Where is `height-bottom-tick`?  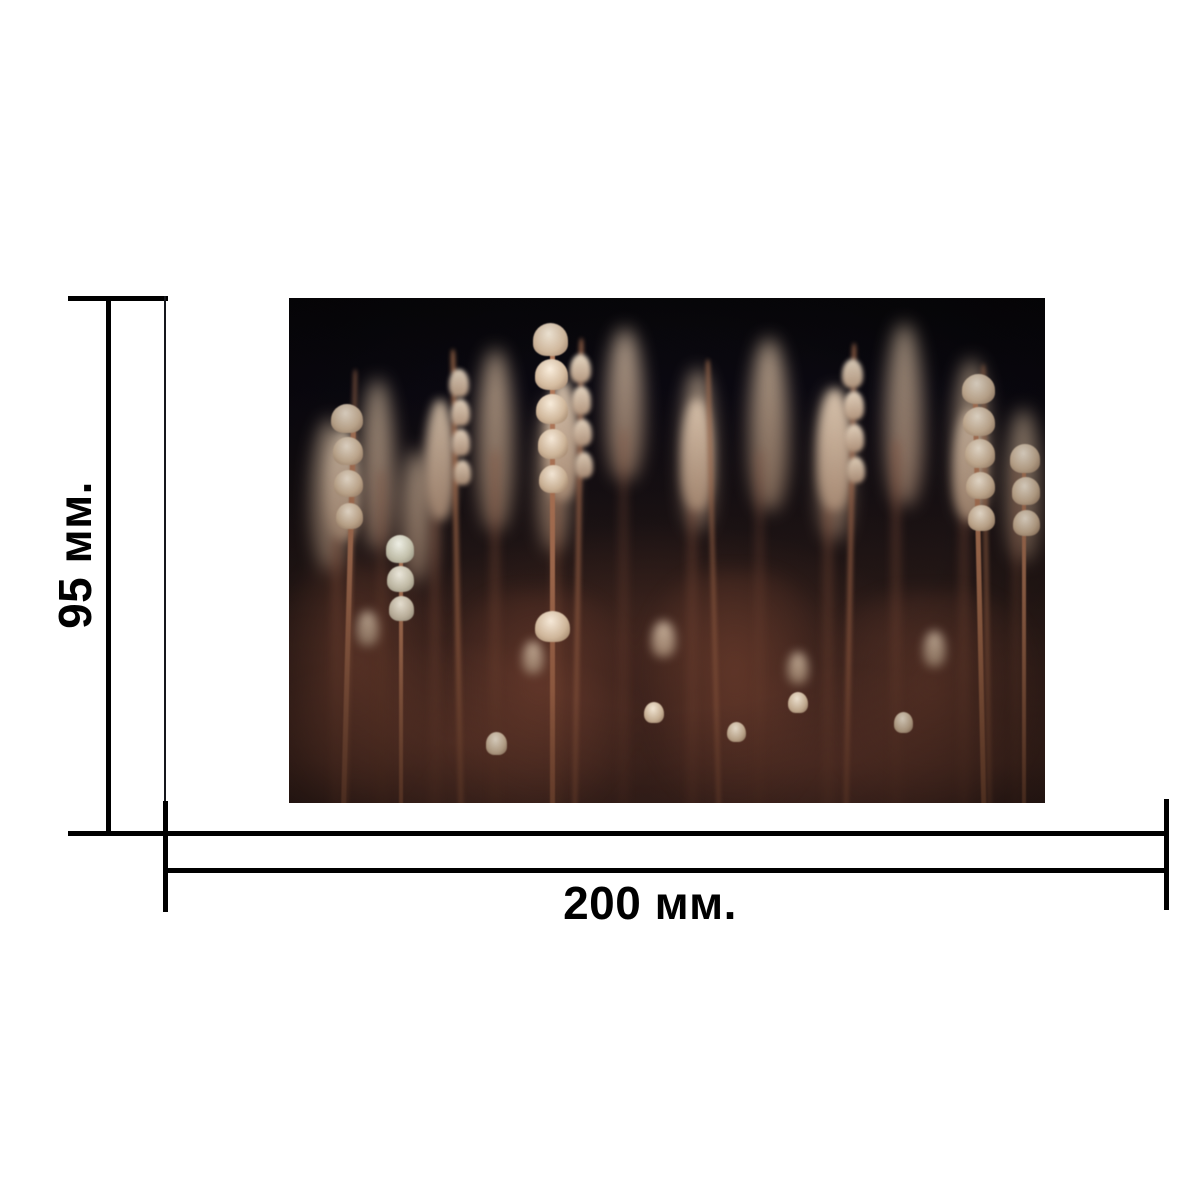
height-bottom-tick is located at coordinates (118, 833).